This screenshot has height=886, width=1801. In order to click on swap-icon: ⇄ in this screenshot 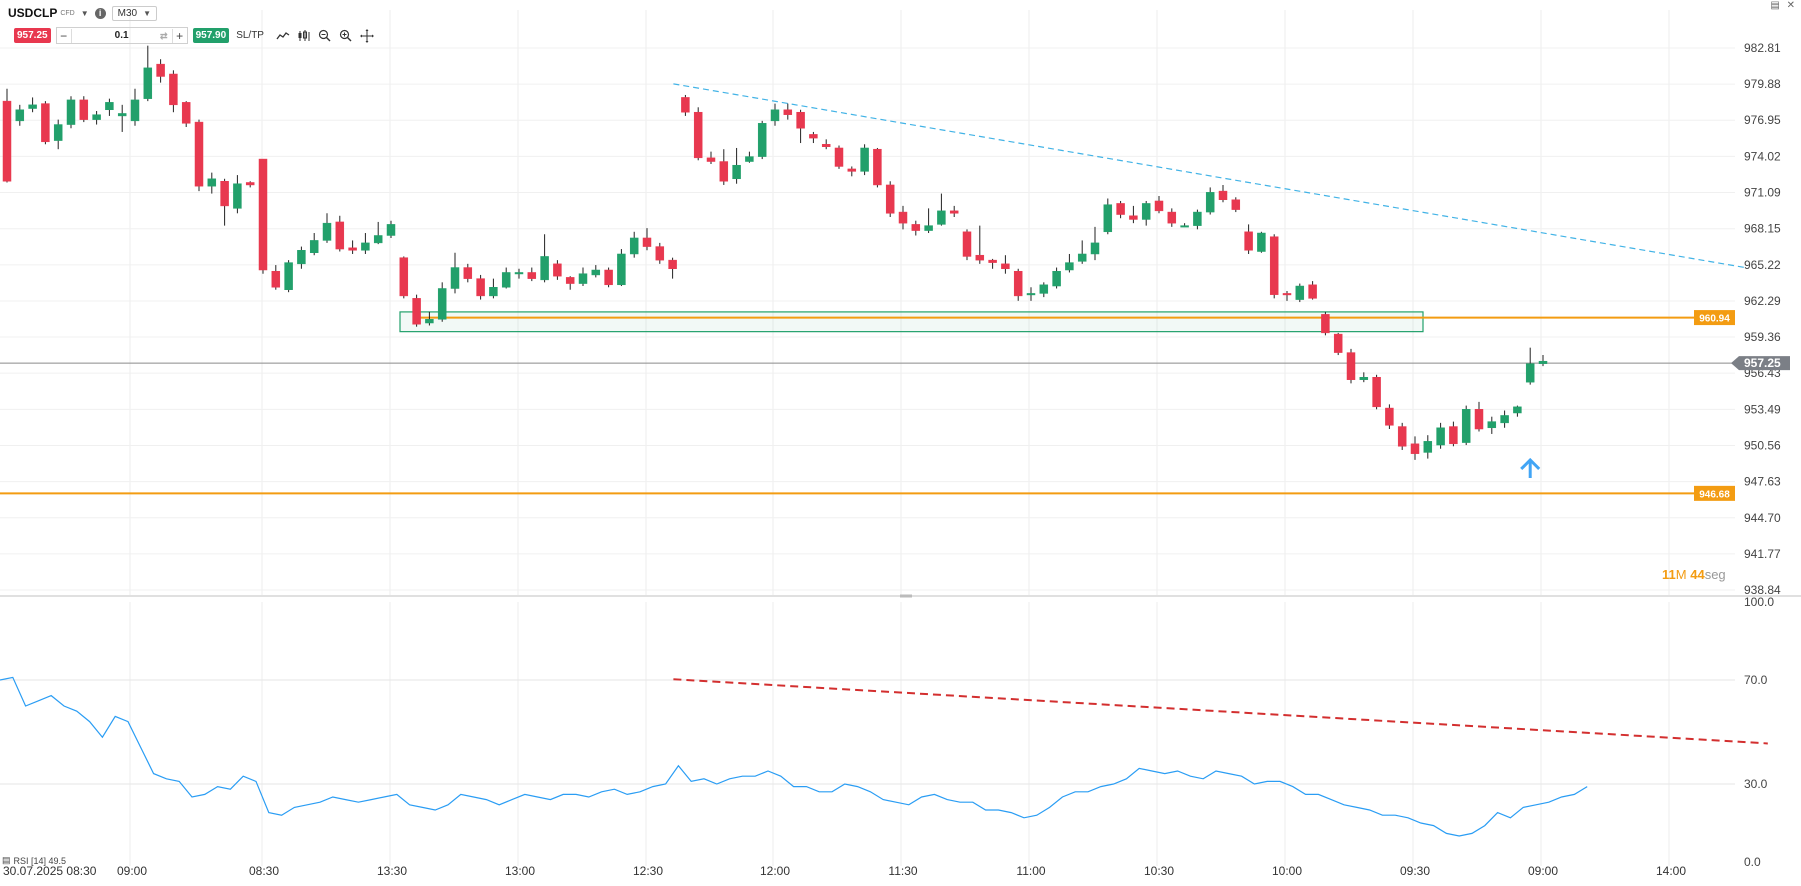, I will do `click(164, 35)`.